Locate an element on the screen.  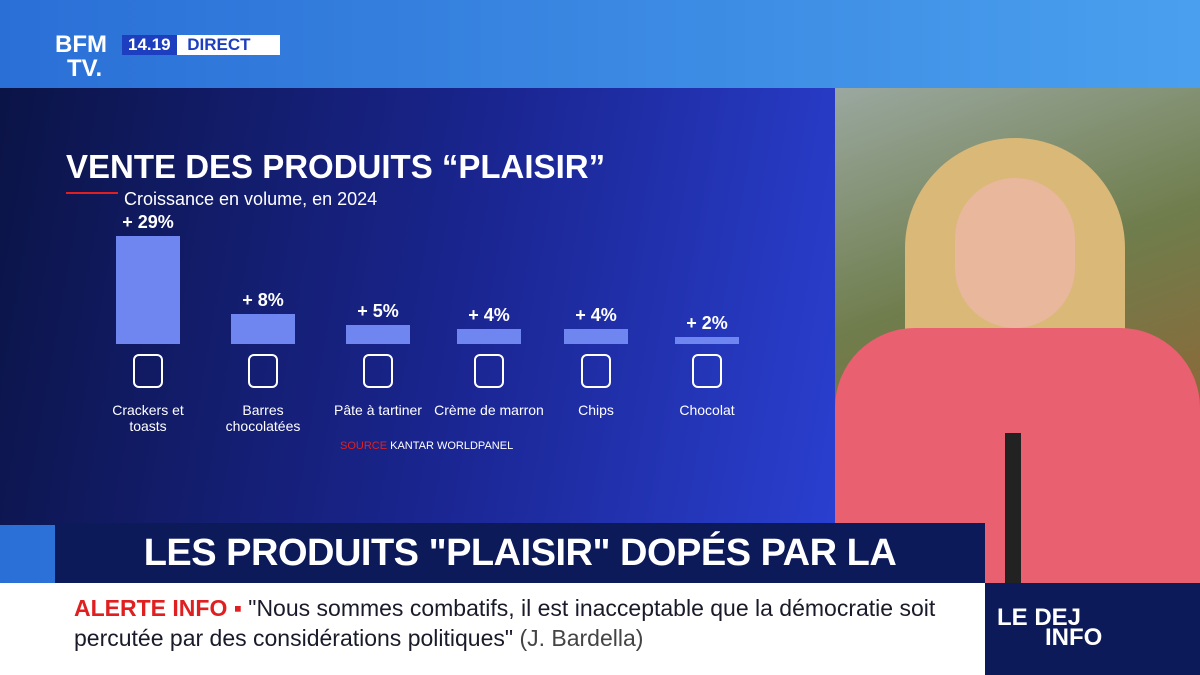
category-label: Barres chocolatées is located at coordinates (263, 418).